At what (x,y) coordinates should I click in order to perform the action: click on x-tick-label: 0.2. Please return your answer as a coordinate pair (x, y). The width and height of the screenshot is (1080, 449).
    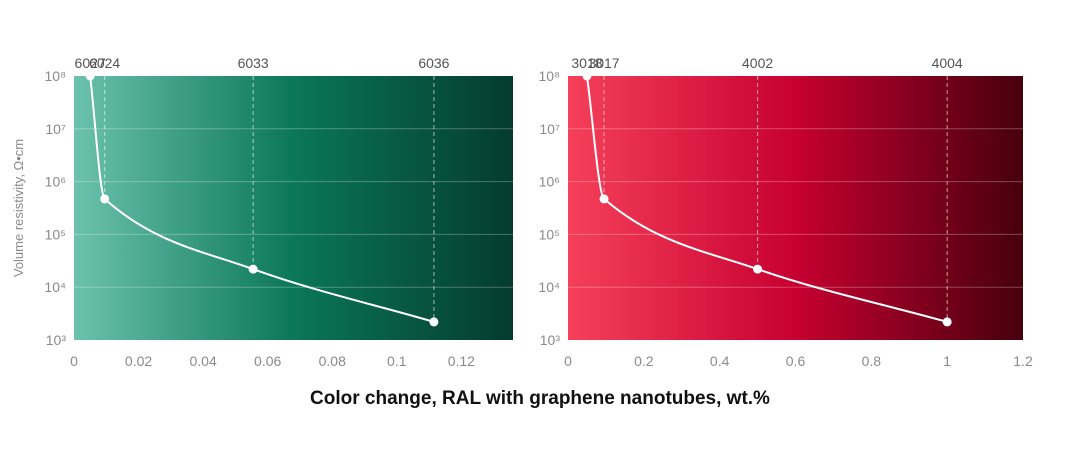
    Looking at the image, I should click on (644, 361).